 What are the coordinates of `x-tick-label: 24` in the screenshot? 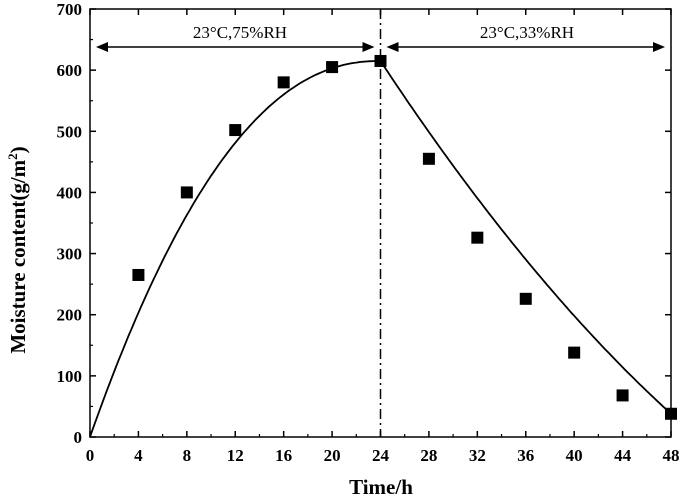 It's located at (381, 455).